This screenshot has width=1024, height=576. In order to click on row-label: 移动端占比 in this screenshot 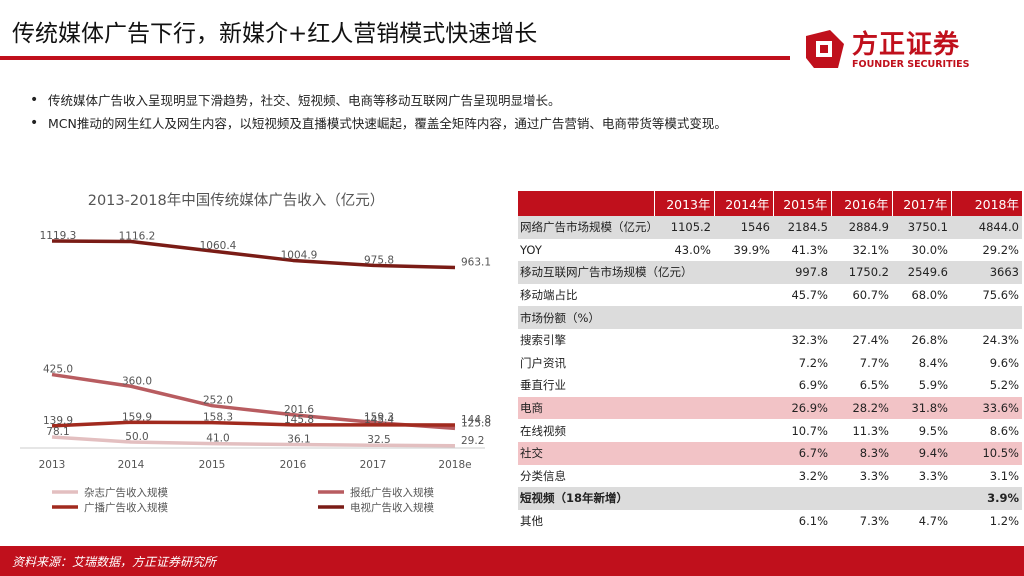, I will do `click(549, 295)`.